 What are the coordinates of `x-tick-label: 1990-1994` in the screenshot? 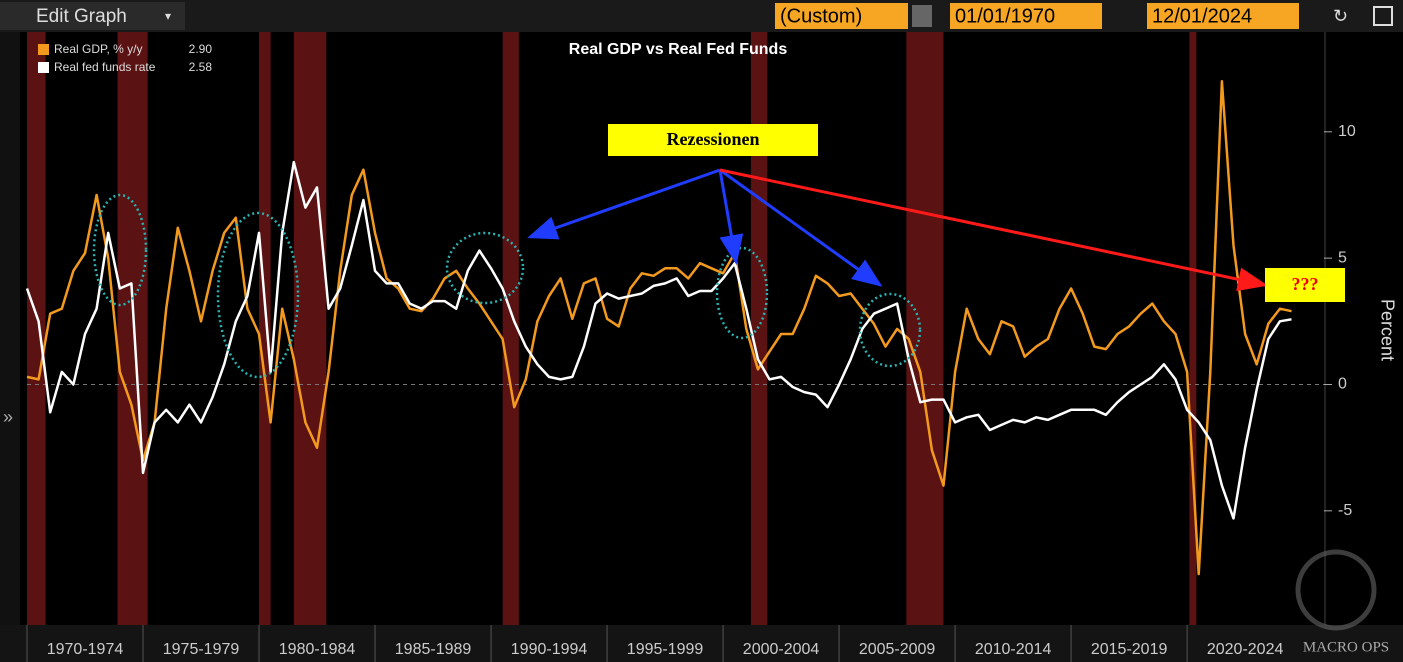 It's located at (549, 649).